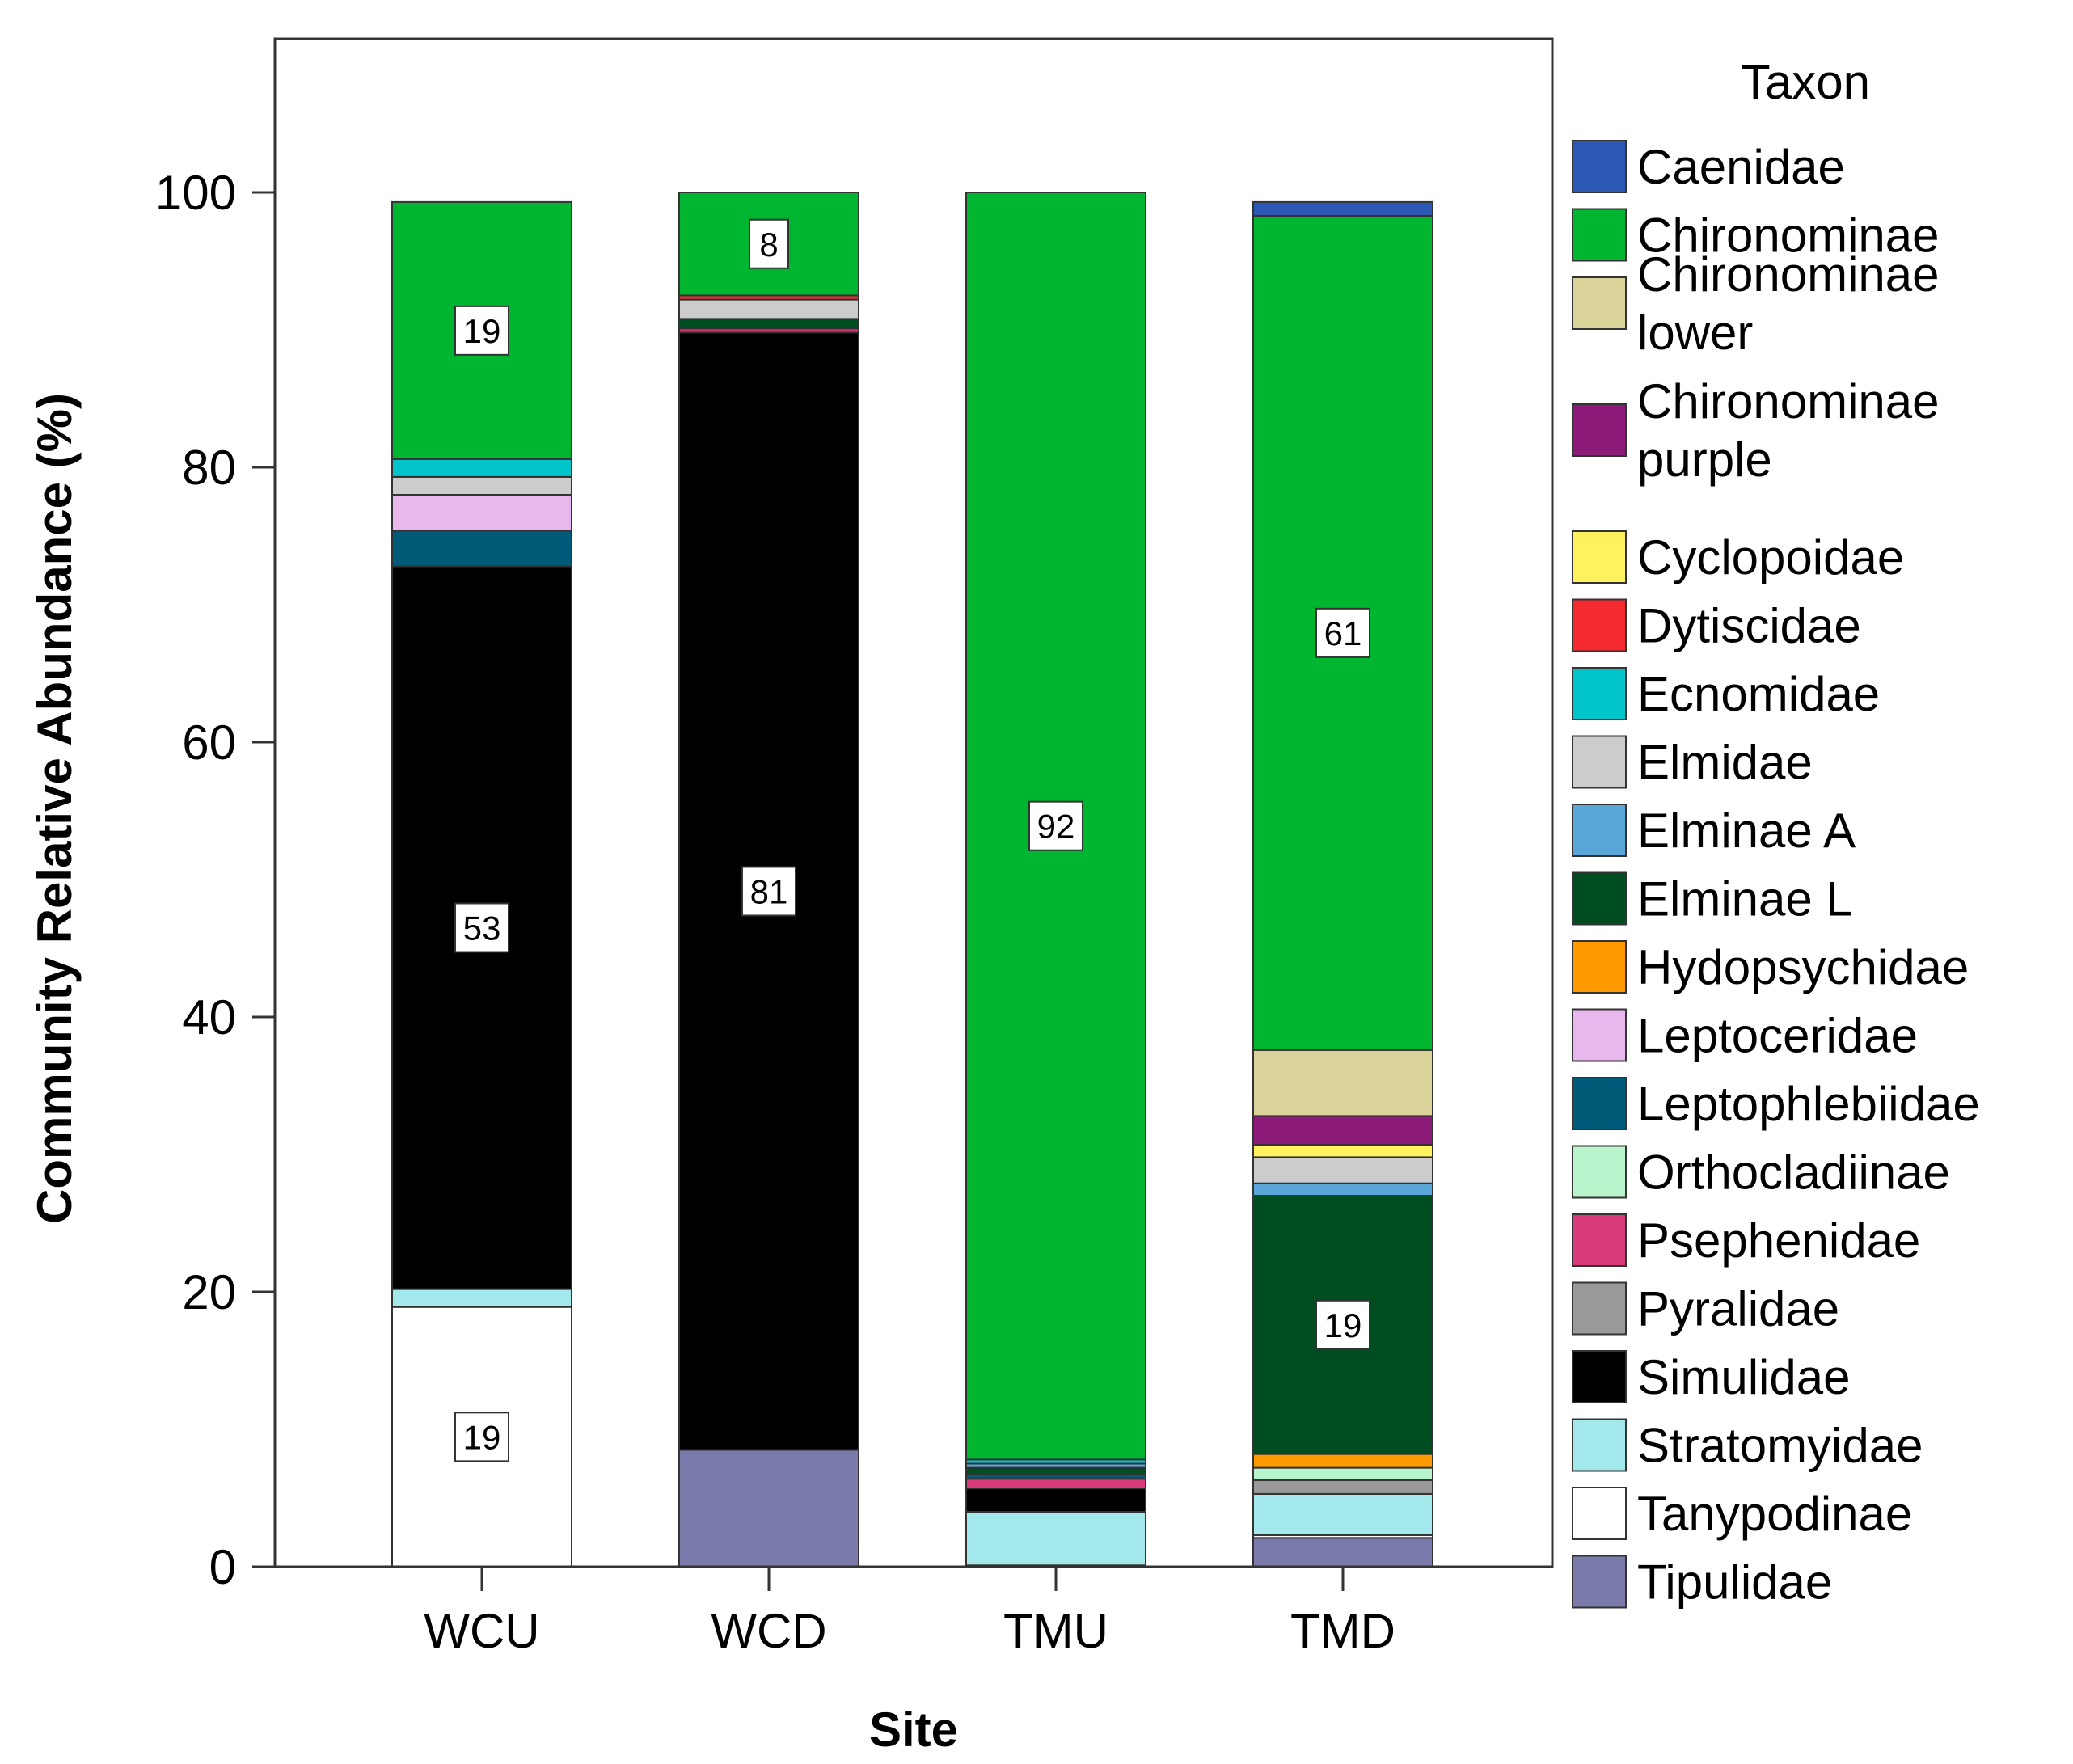 The height and width of the screenshot is (1764, 2073). What do you see at coordinates (769, 1509) in the screenshot?
I see `bar-segment-wcd-tipulidae` at bounding box center [769, 1509].